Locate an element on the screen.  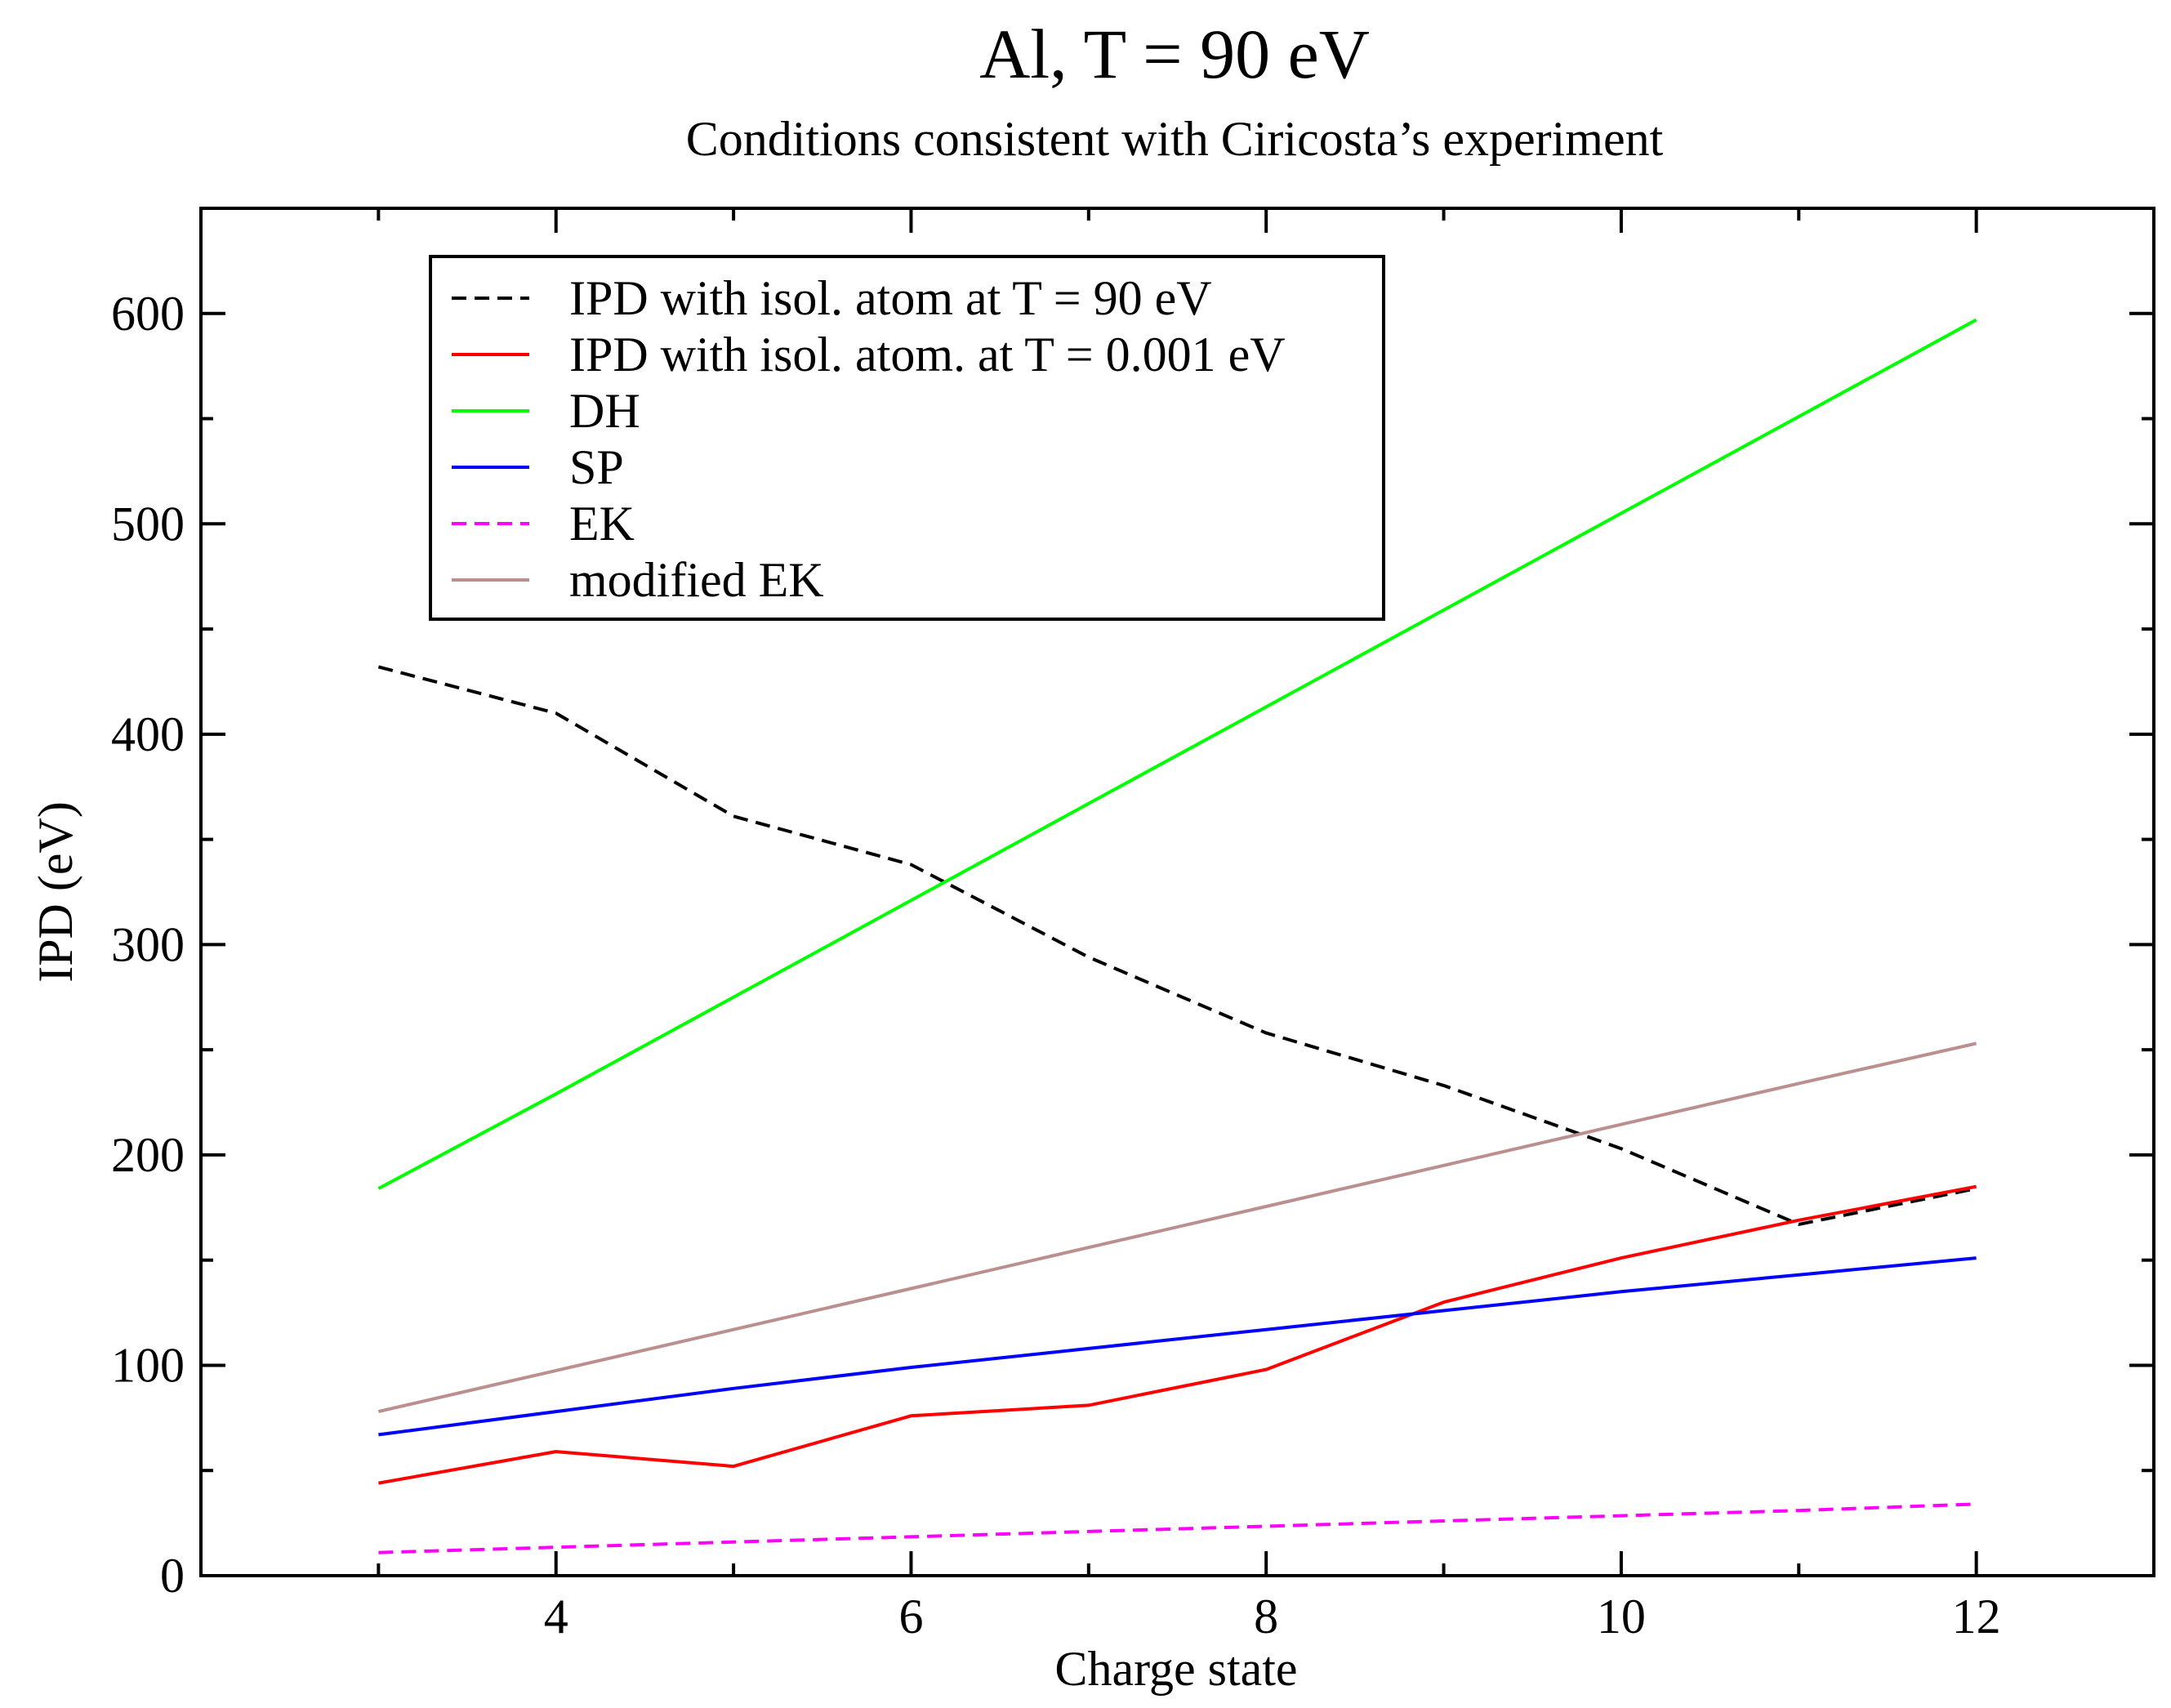
y-tick-label: 0 is located at coordinates (172, 1576).